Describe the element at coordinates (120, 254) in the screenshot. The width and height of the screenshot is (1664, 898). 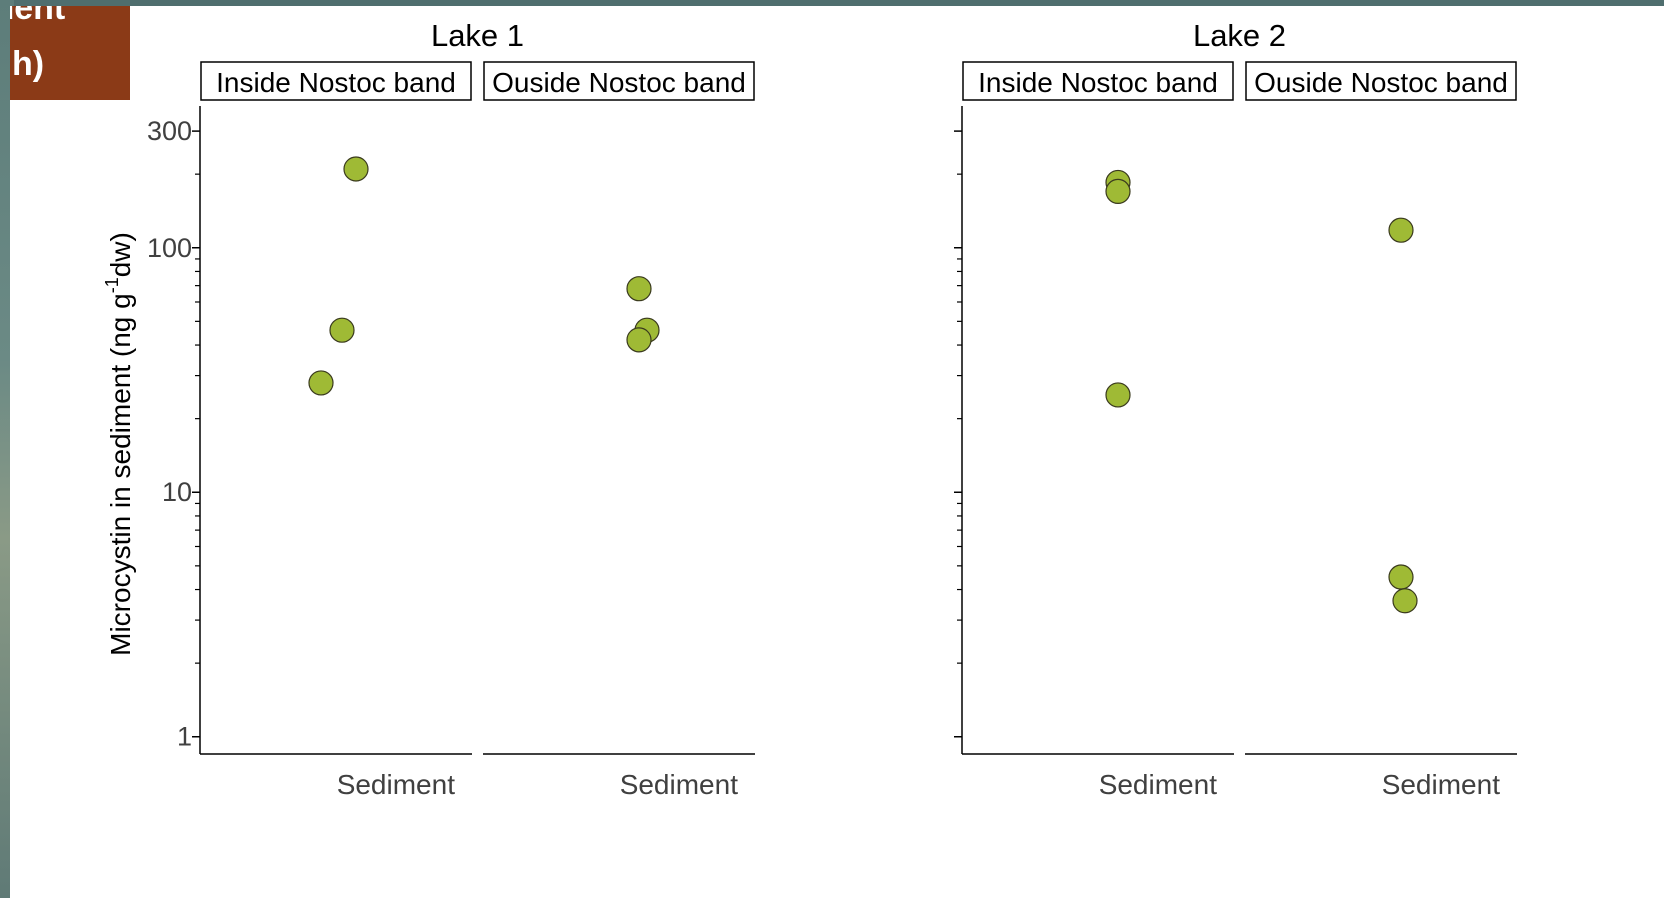
I see `y-axis-title-end: dw)` at that location.